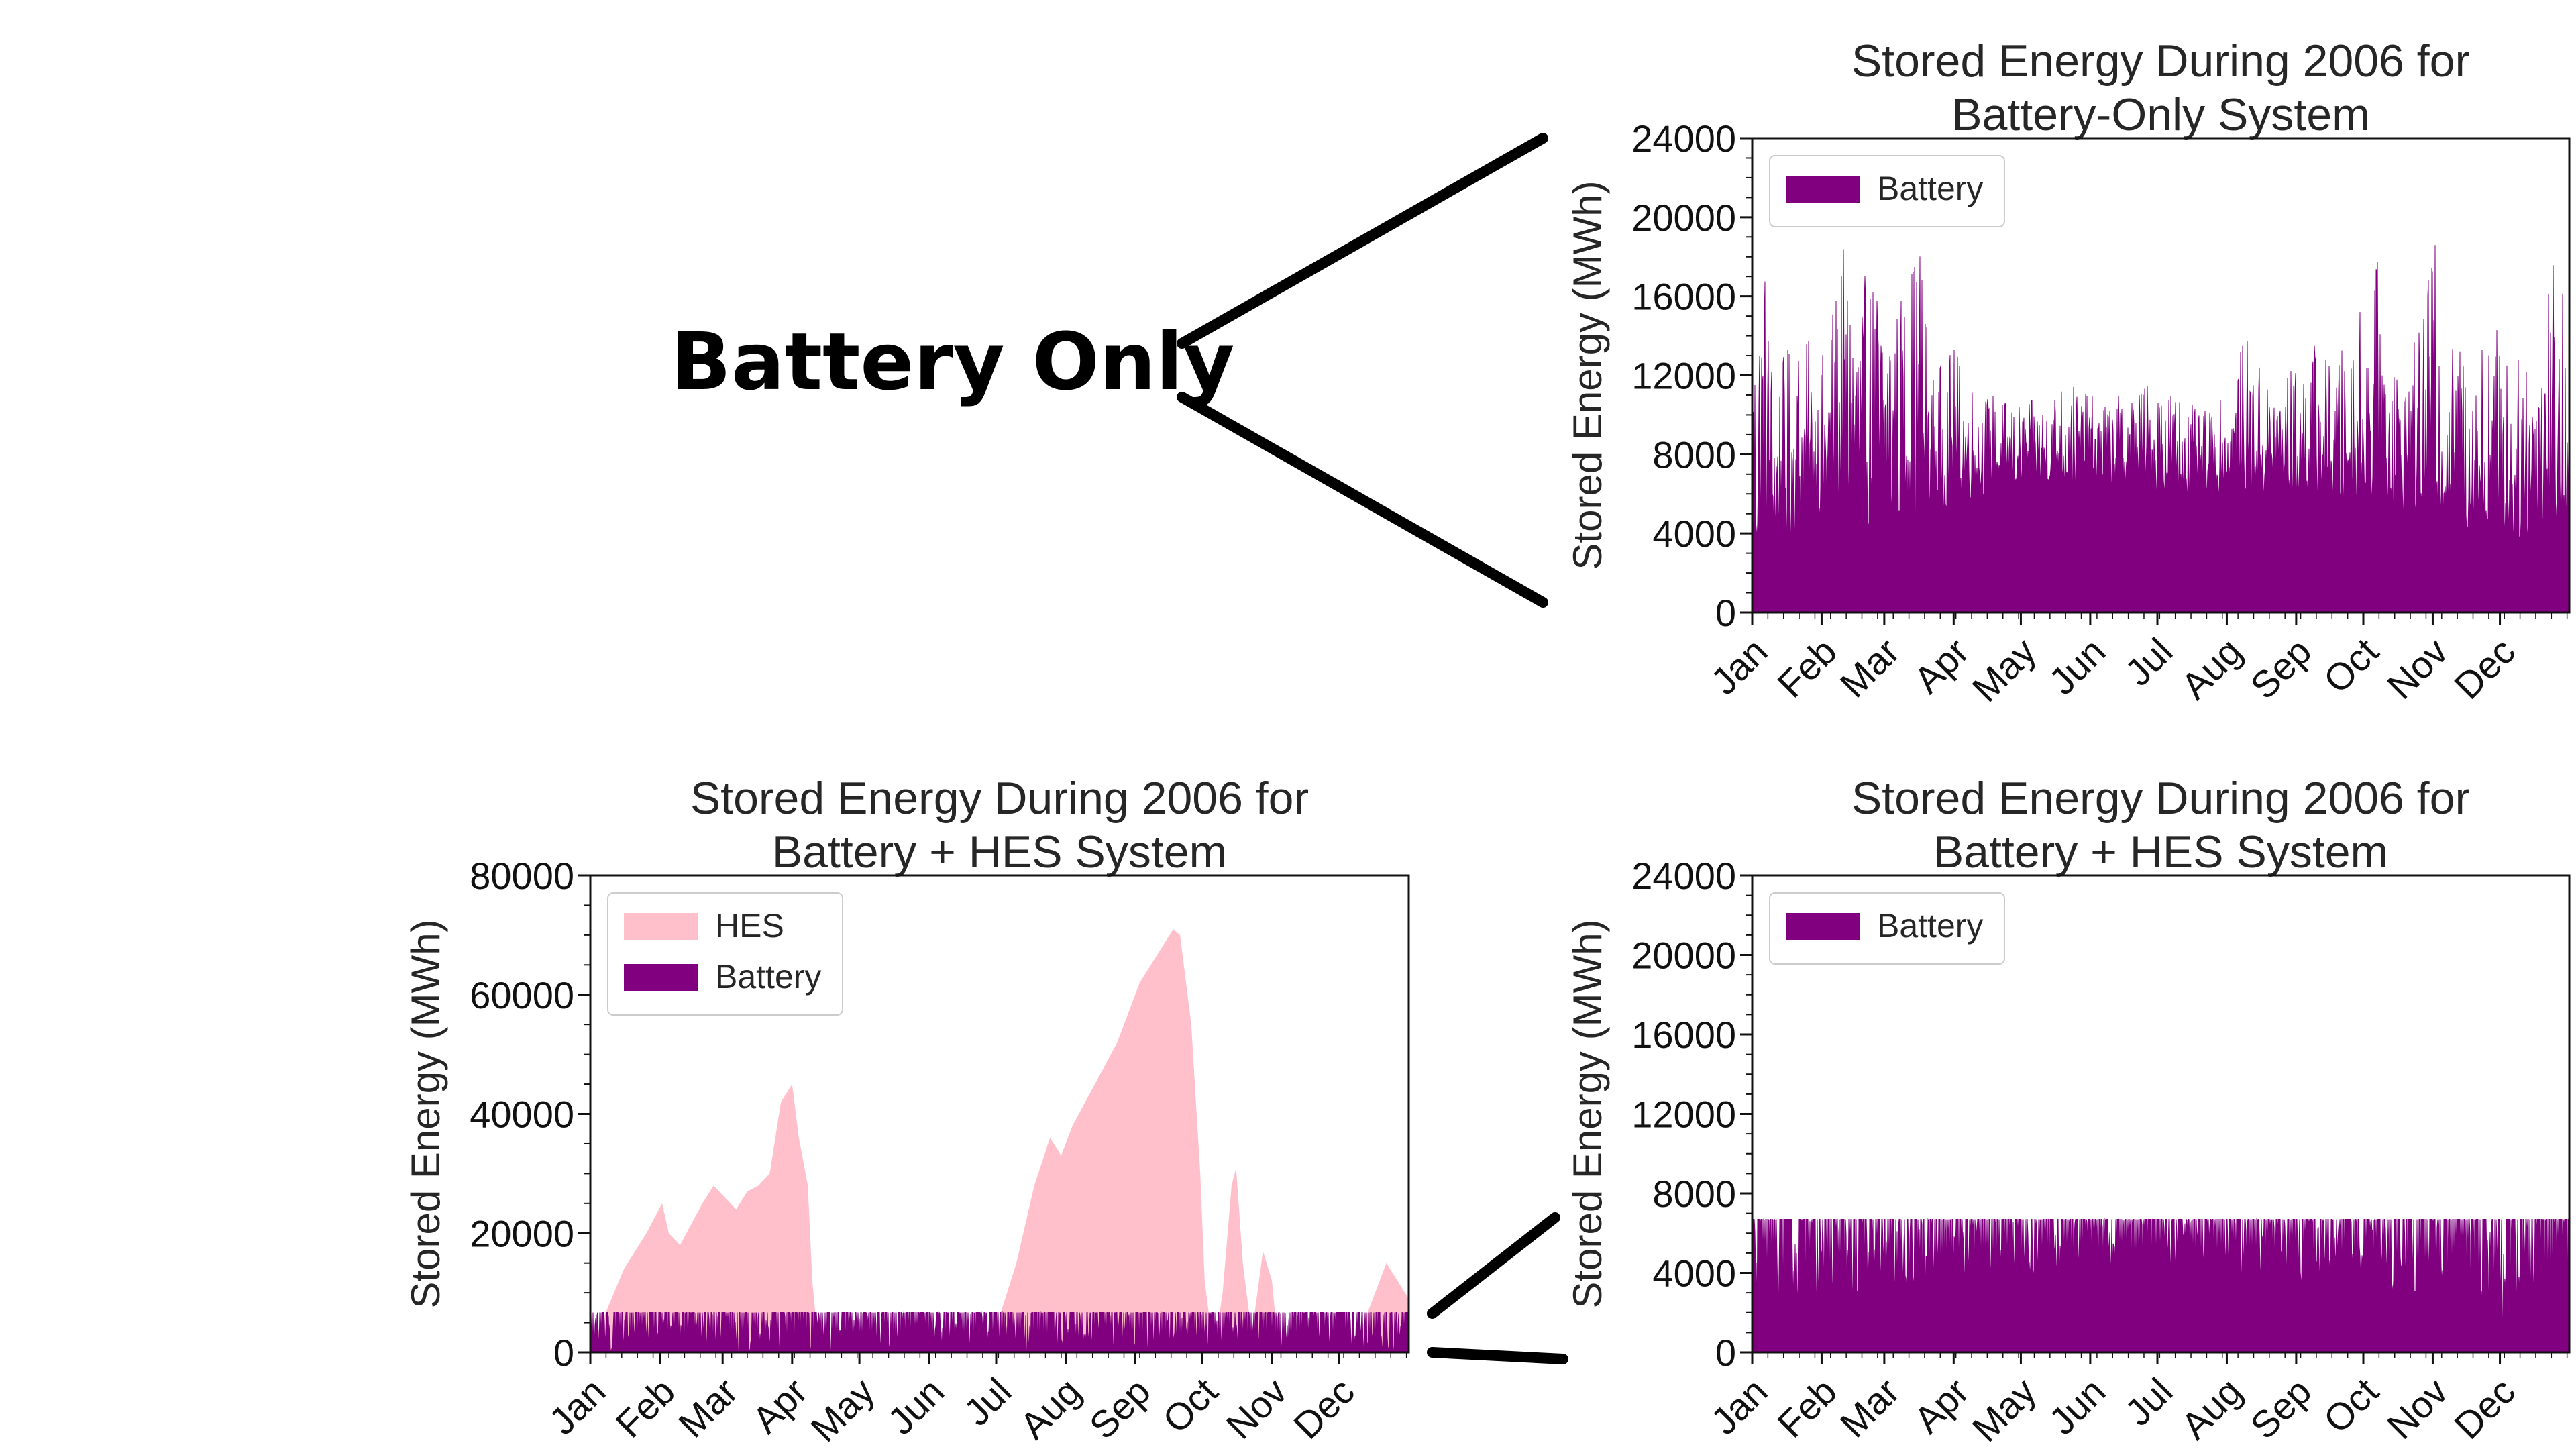 The height and width of the screenshot is (1449, 2576). Describe the element at coordinates (2160, 114) in the screenshot. I see `chart-title-line-2: Battery-Only System` at that location.